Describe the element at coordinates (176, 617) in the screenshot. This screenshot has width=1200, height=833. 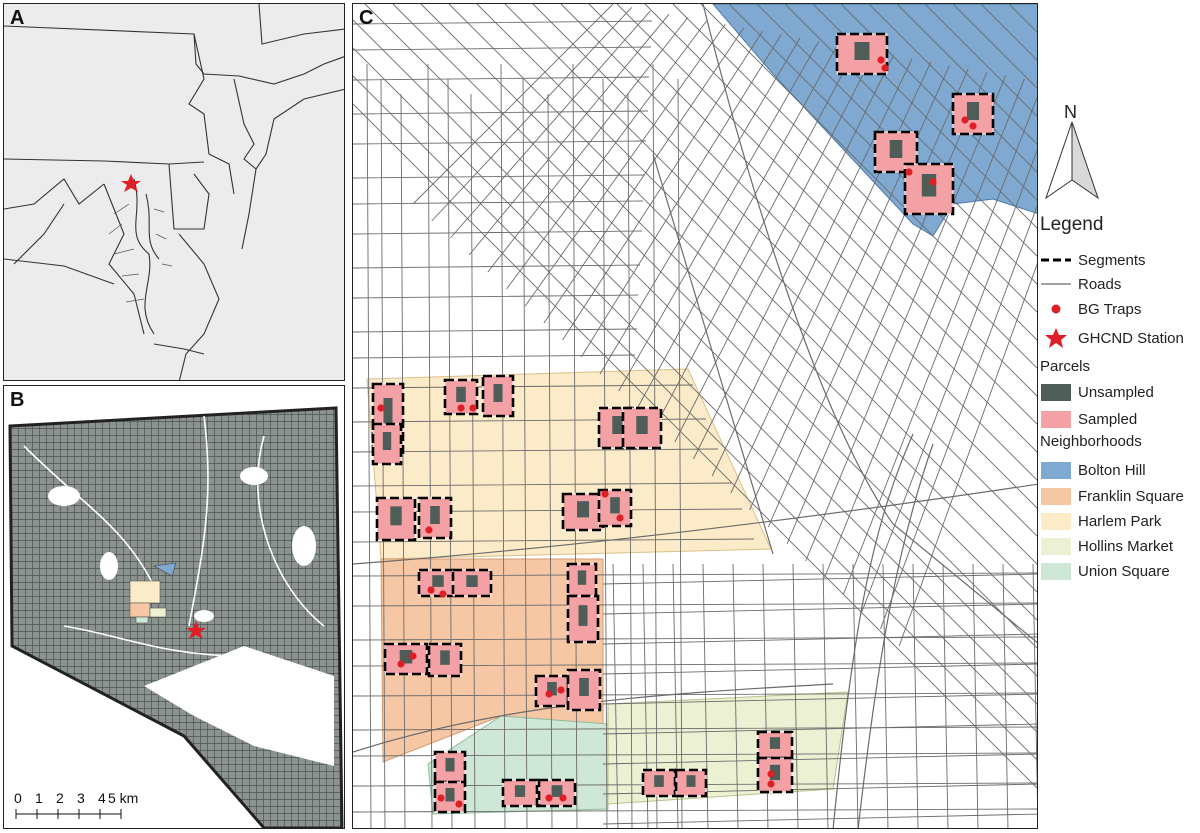
I see `city-map` at that location.